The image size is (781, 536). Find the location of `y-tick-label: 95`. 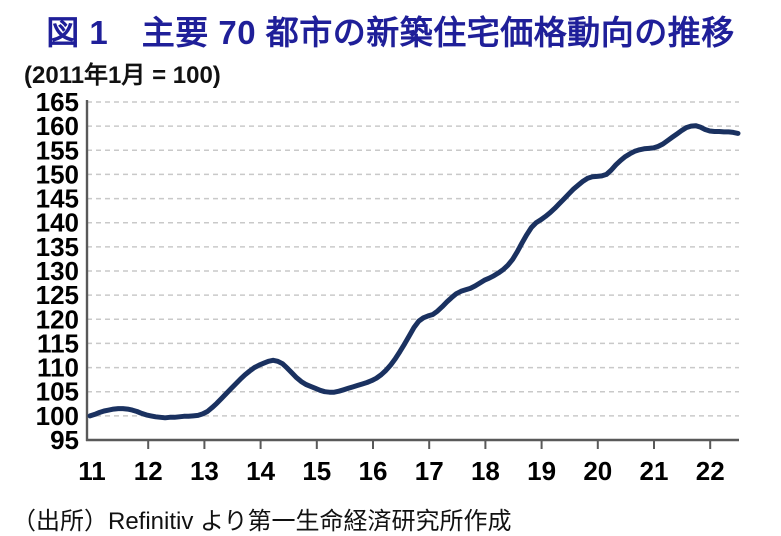

y-tick-label: 95 is located at coordinates (64, 440).